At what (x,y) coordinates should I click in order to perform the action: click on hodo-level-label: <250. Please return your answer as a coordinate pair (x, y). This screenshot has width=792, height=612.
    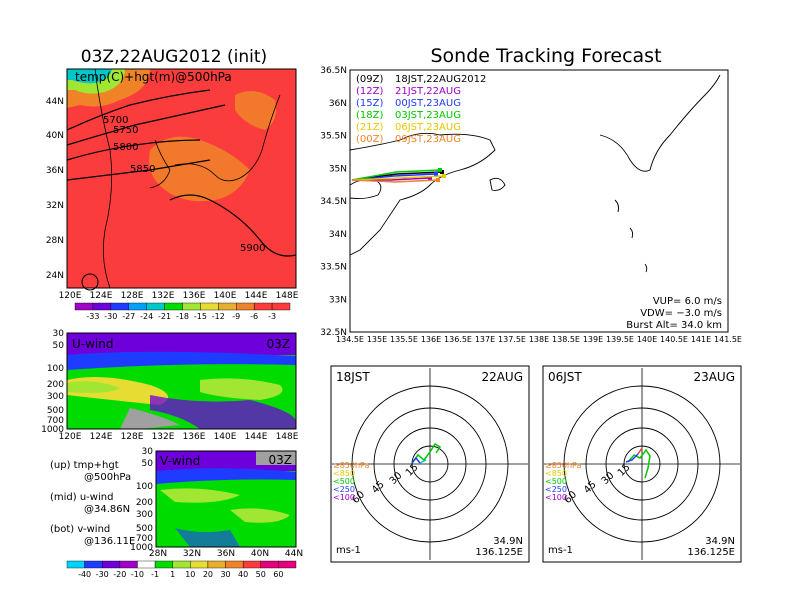
    Looking at the image, I should click on (556, 489).